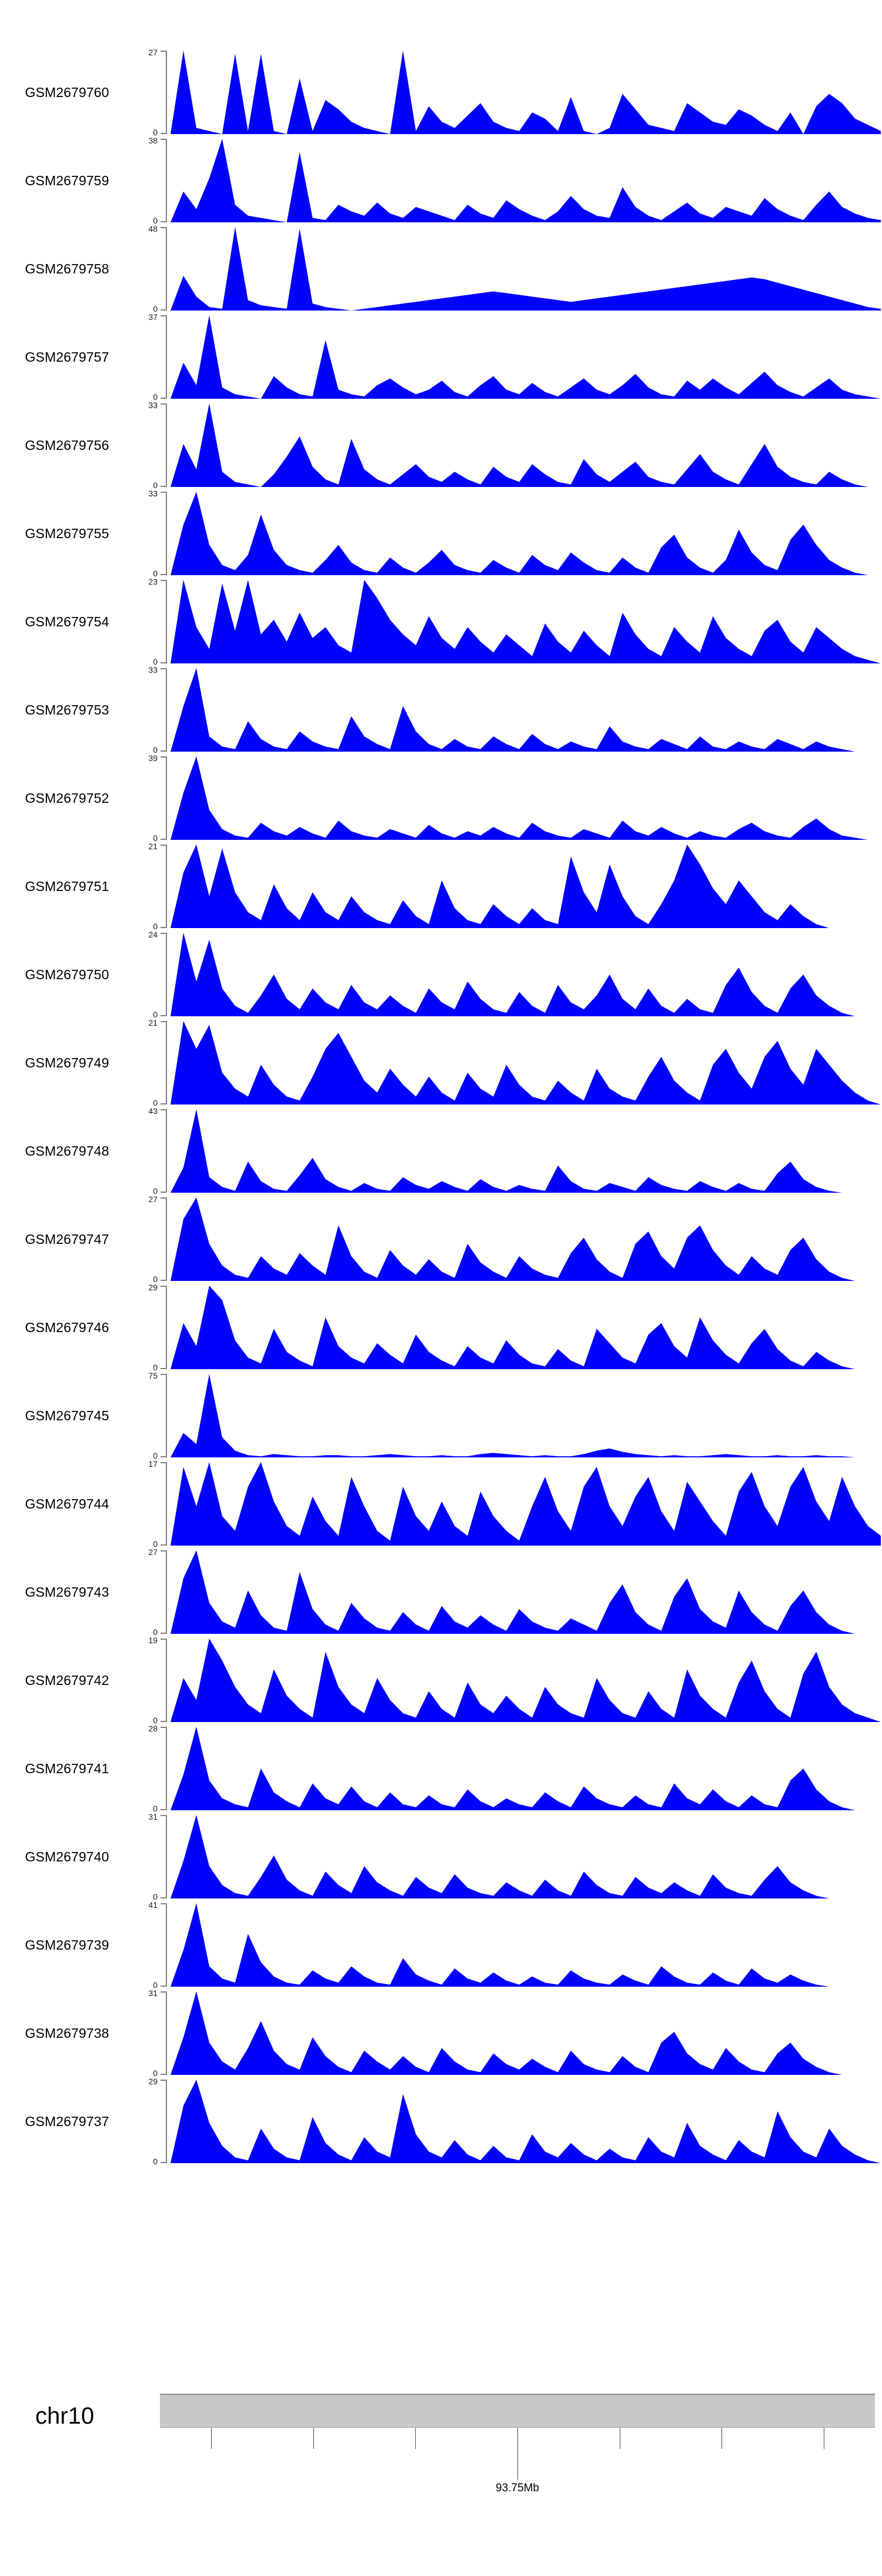 This screenshot has height=2576, width=882. What do you see at coordinates (441, 1239) in the screenshot?
I see `coverage-track: GSM2679747 27 0` at bounding box center [441, 1239].